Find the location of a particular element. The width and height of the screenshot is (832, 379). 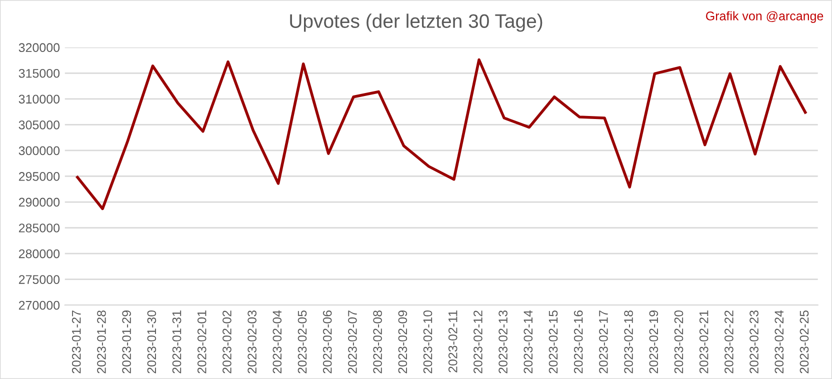

x-tick-label: 2023-01-28 is located at coordinates (101, 342).